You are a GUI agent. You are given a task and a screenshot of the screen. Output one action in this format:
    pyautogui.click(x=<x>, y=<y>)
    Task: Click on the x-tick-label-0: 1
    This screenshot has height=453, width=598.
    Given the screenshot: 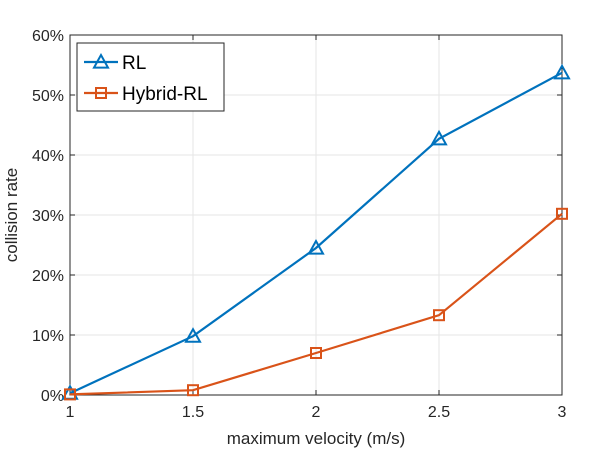 What is the action you would take?
    pyautogui.click(x=70, y=412)
    